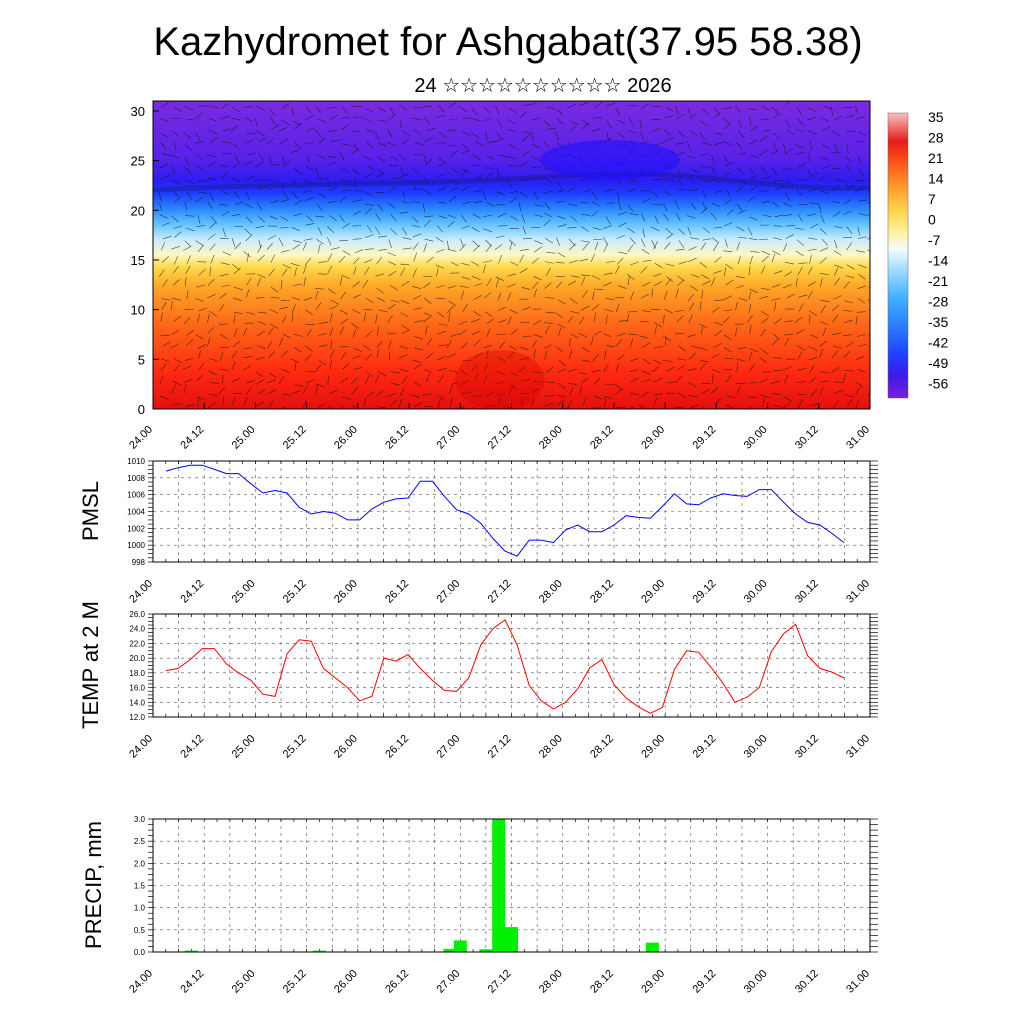 The width and height of the screenshot is (1024, 1029). Describe the element at coordinates (936, 158) in the screenshot. I see `colorbar-label: 21` at that location.